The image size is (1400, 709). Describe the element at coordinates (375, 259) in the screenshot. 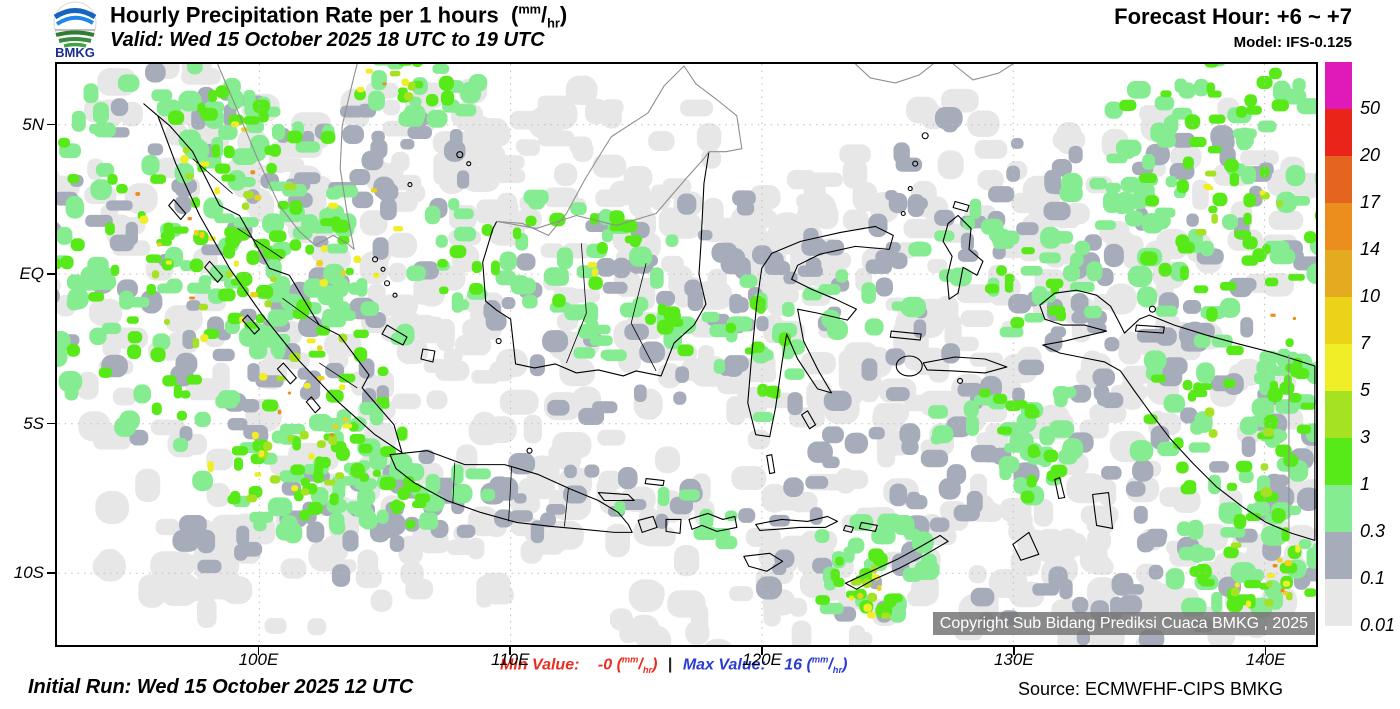

I see `islands-riau` at that location.